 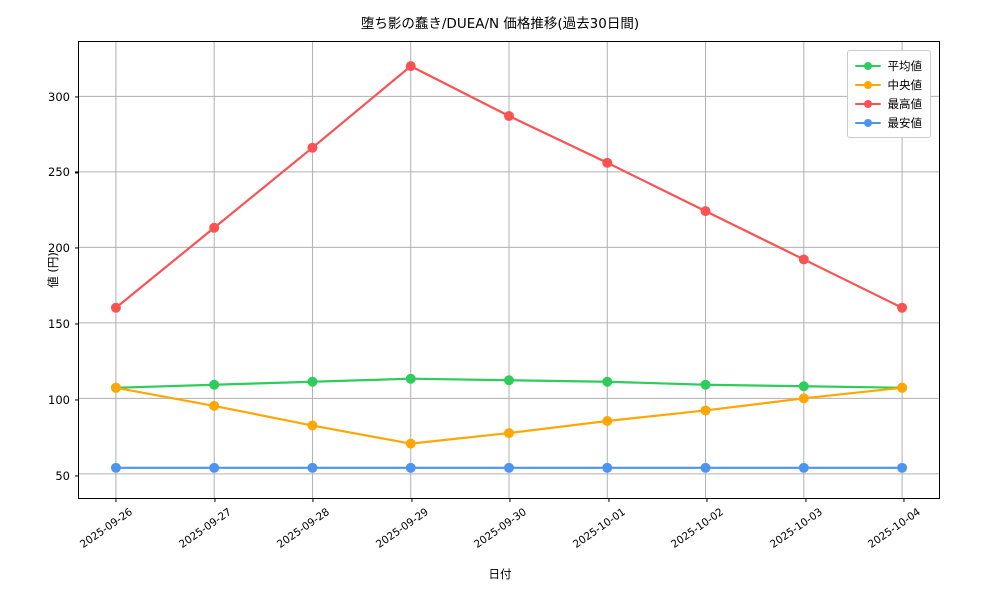 I want to click on x-tick-label: 2025-09-29, so click(x=402, y=528).